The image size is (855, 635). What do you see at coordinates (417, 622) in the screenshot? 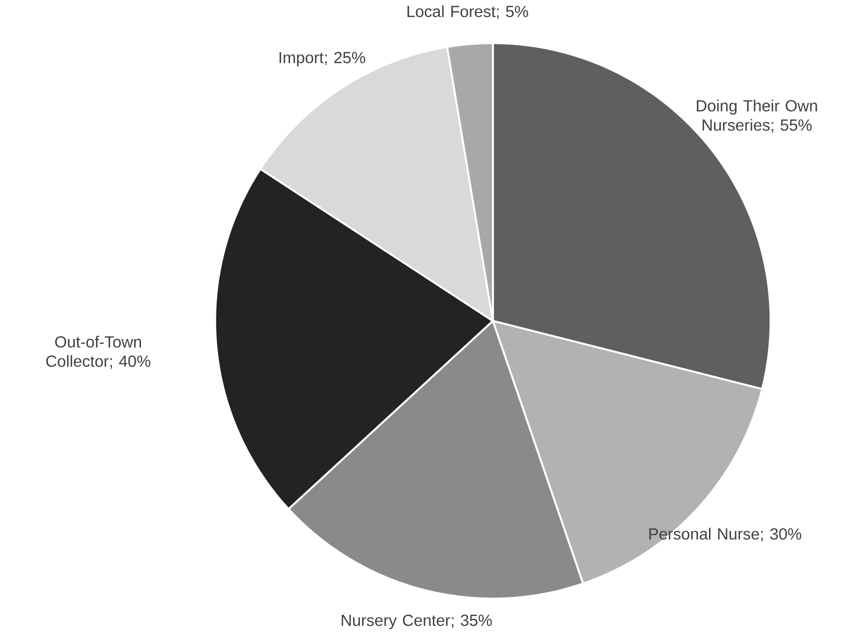
I see `slice-label: Nursery Center; 35%` at bounding box center [417, 622].